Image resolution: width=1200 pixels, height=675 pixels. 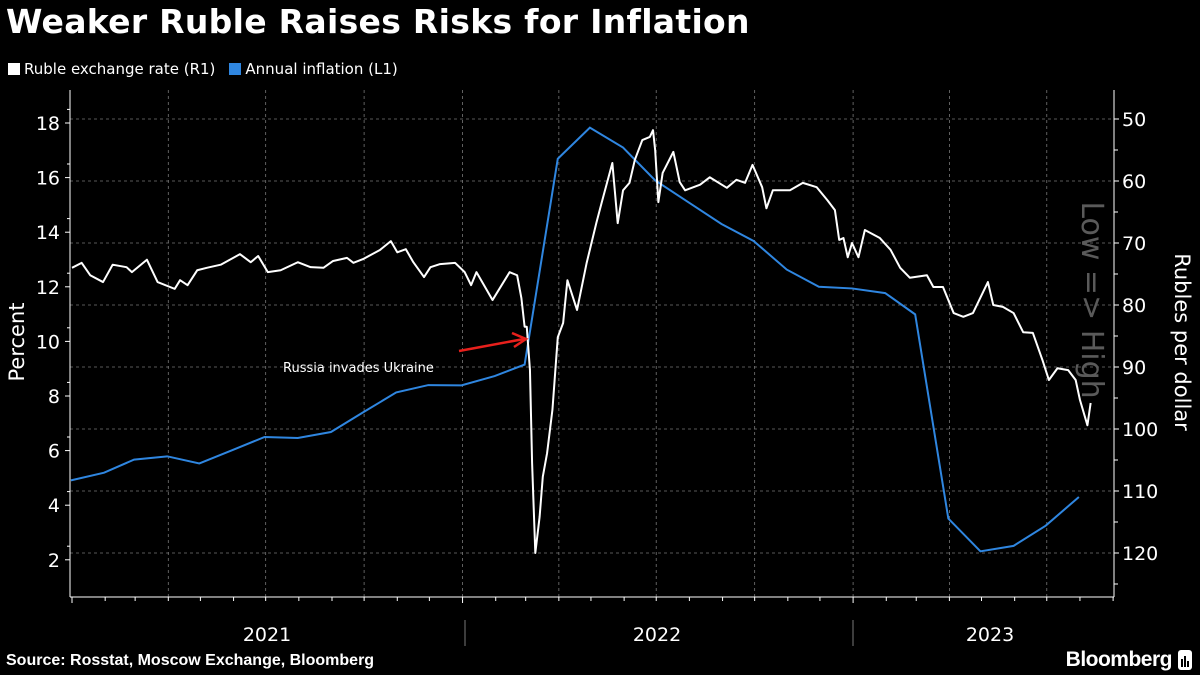 I want to click on right-tick-label: 80, so click(x=1134, y=306).